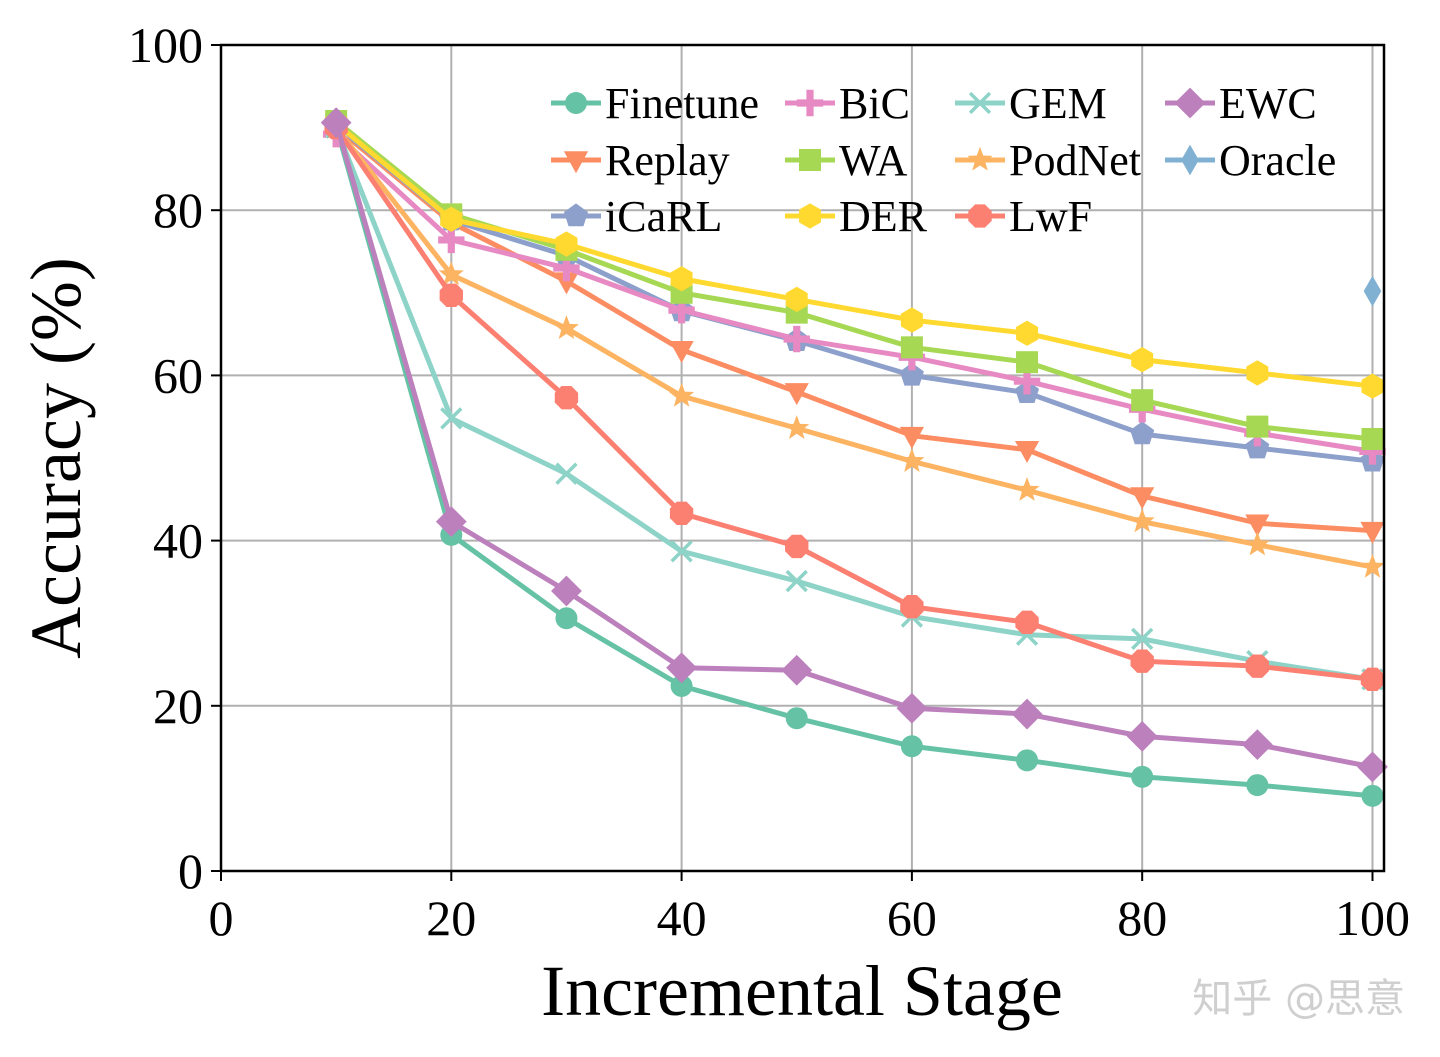 This screenshot has height=1057, width=1440. I want to click on data-point-oracle, so click(1372, 291).